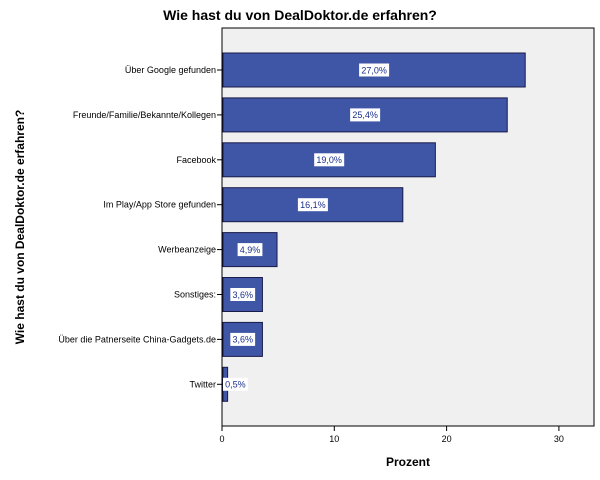 Image resolution: width=600 pixels, height=480 pixels. I want to click on category-label: Twitter, so click(202, 384).